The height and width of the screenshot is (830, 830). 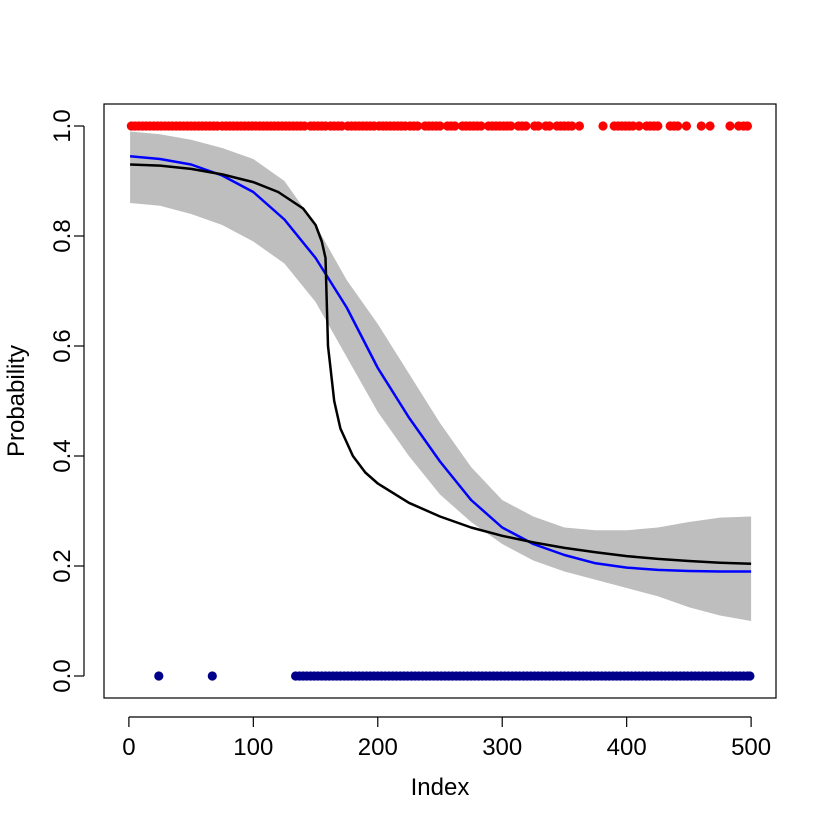 What do you see at coordinates (253, 747) in the screenshot?
I see `x-tick-label: 100` at bounding box center [253, 747].